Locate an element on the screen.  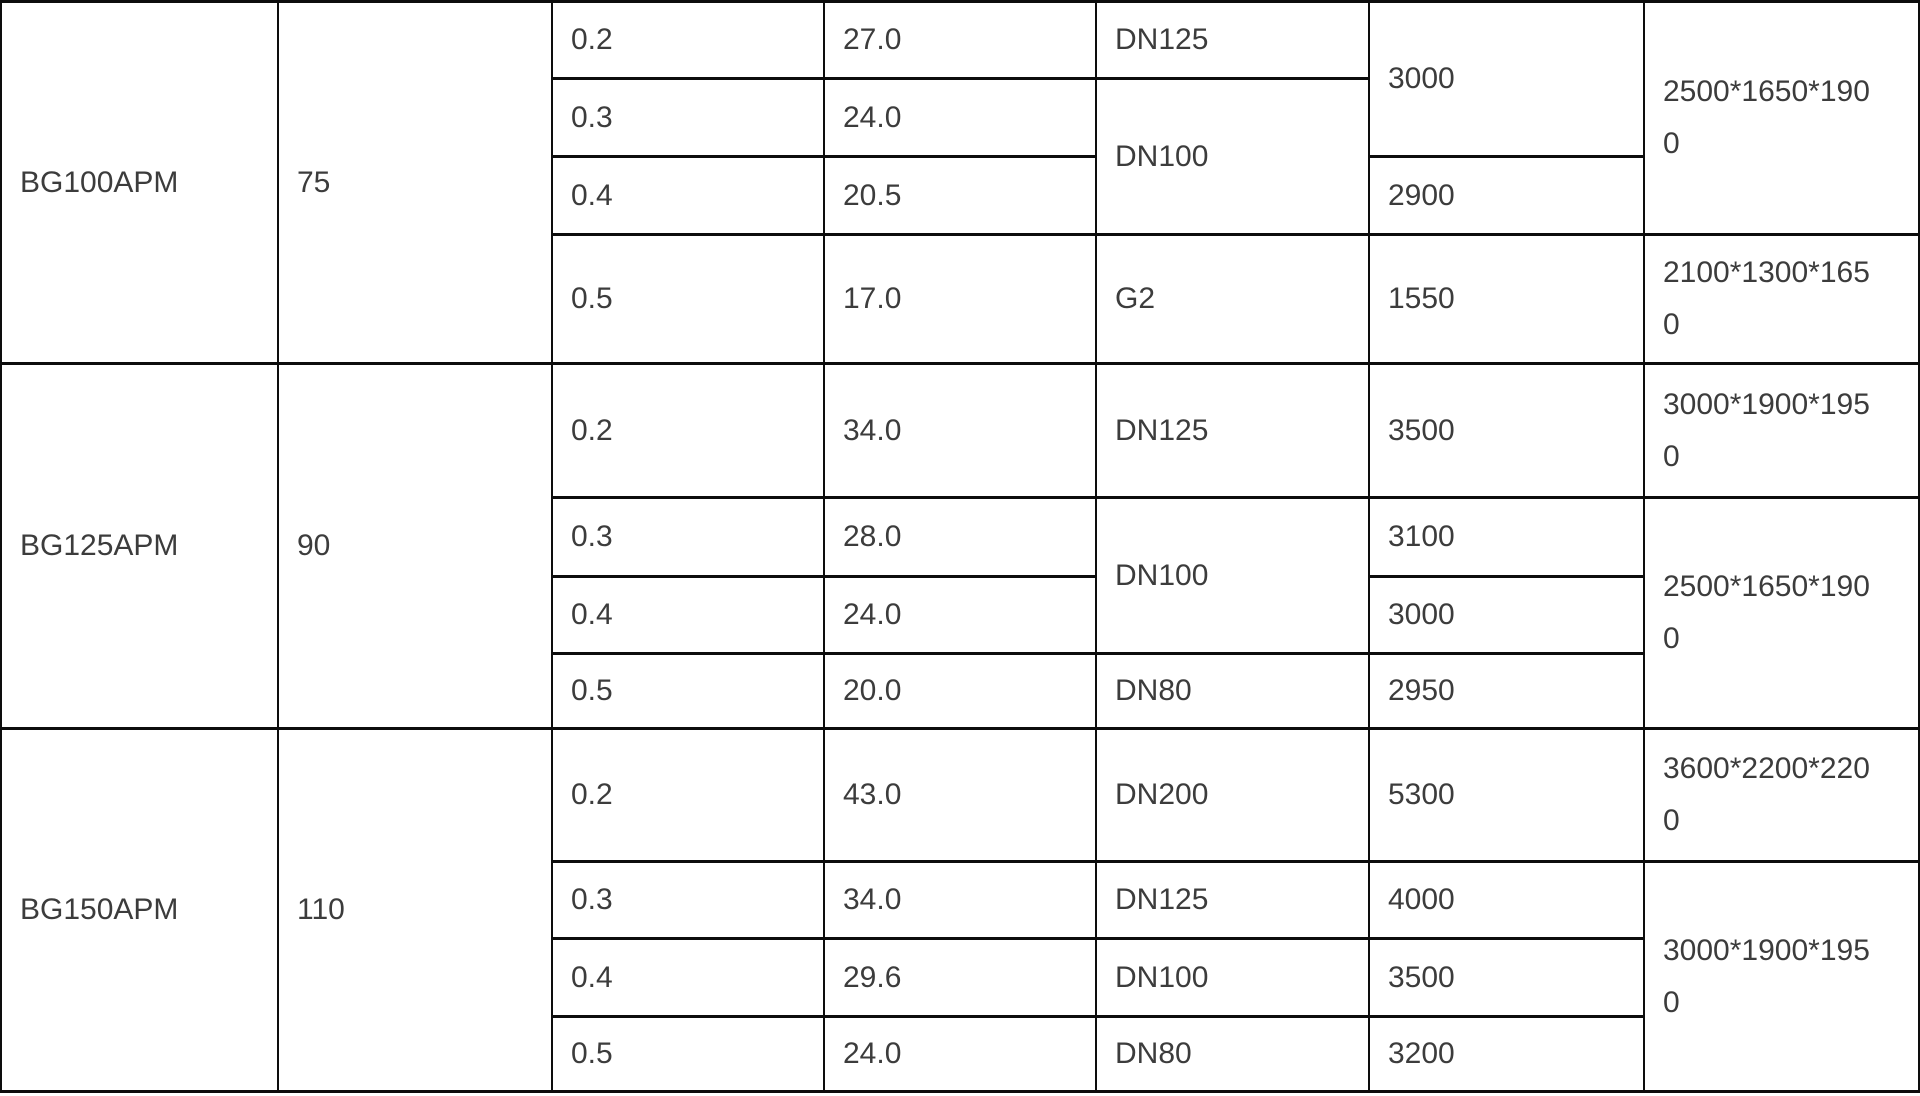
cell-model: BG125APM is located at coordinates (139, 546).